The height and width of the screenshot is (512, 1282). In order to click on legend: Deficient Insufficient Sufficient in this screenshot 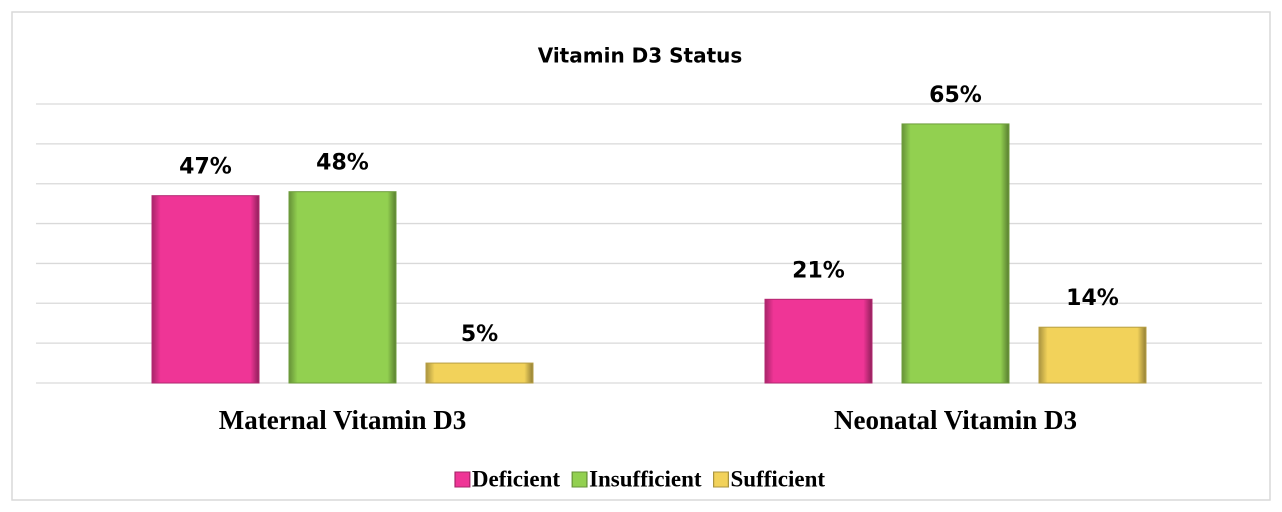, I will do `click(640, 478)`.